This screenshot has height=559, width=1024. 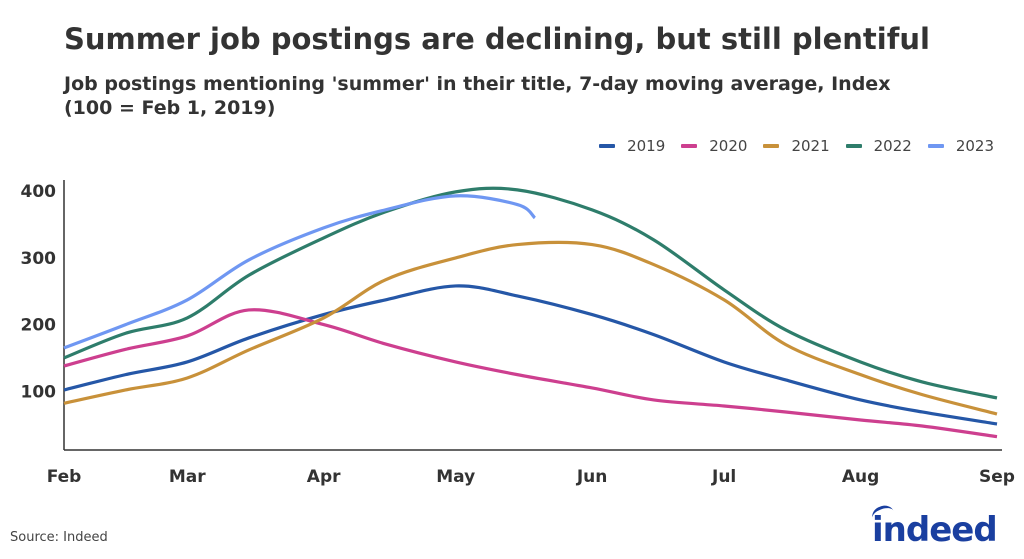 I want to click on legend-item-2022: 2022, so click(x=878, y=146).